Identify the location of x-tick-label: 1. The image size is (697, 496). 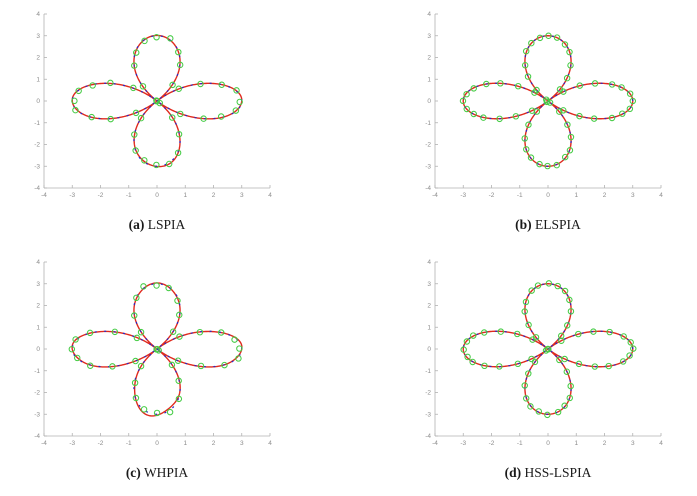
(576, 195).